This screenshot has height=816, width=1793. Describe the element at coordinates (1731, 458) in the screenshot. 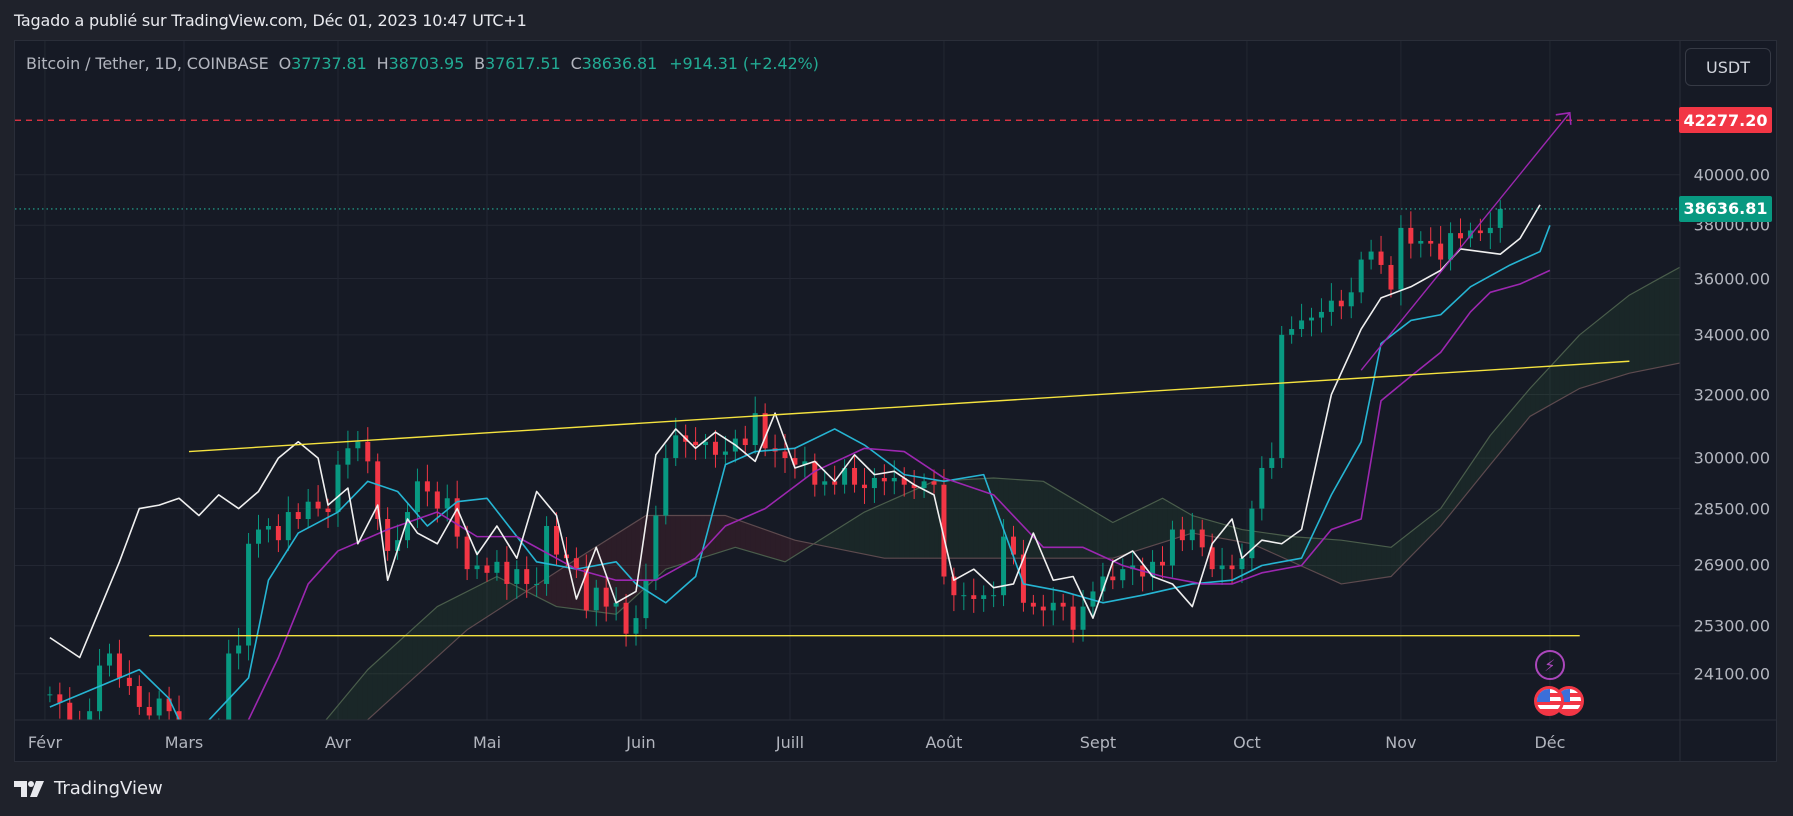

I see `price-axis-label: 30000.00` at that location.